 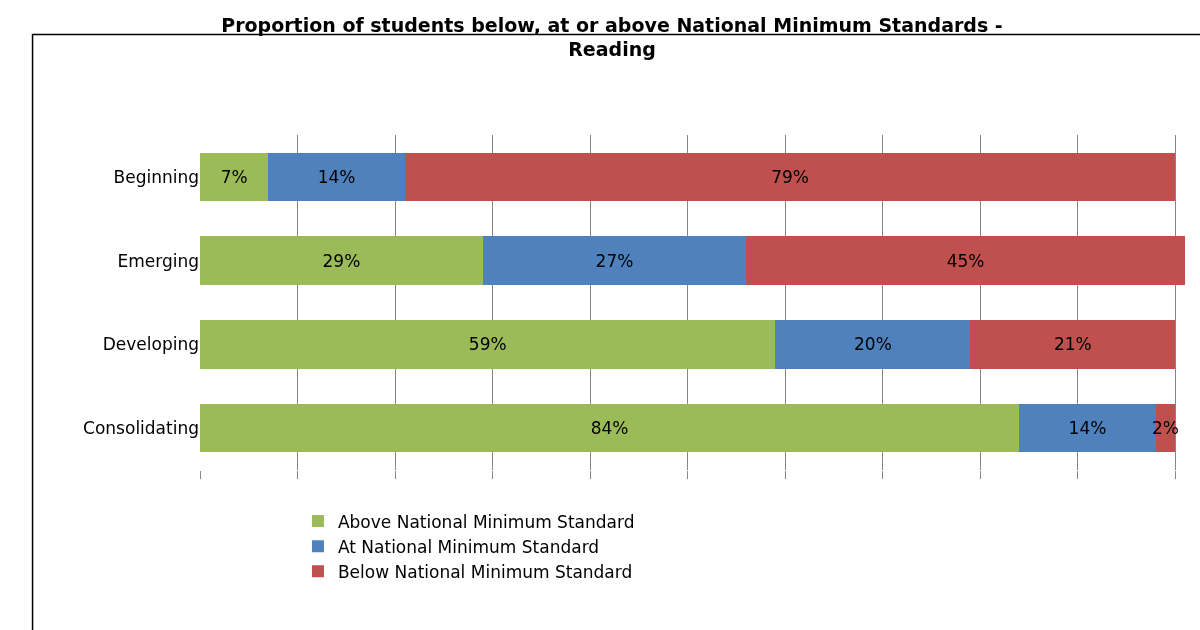 I want to click on y-tick-label: Developing, so click(x=150, y=344).